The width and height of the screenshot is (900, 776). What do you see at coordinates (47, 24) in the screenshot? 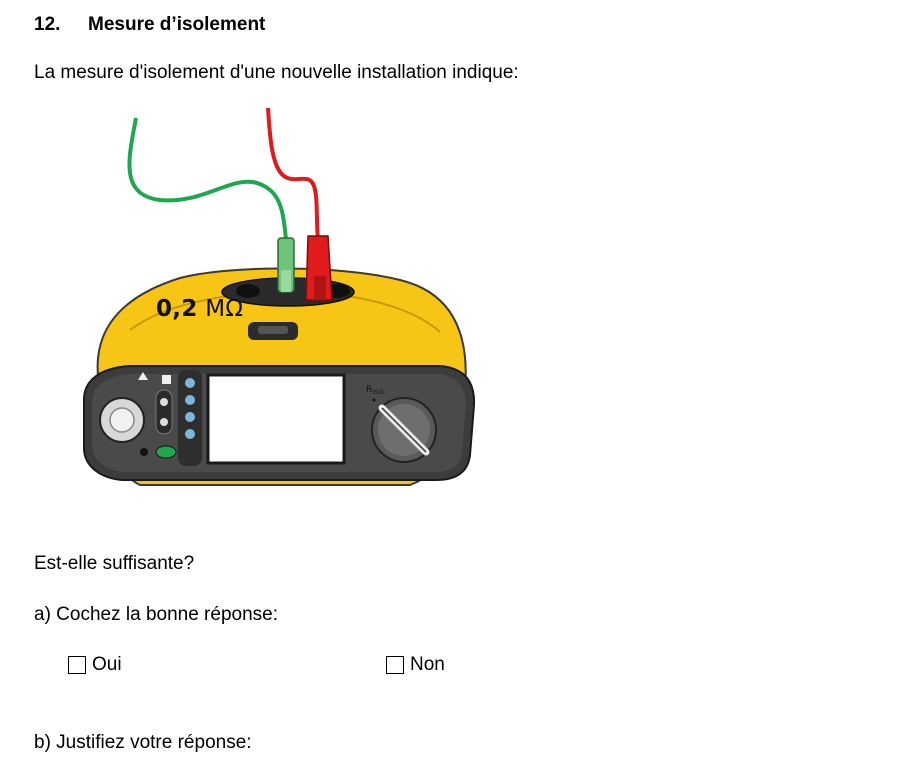
I see `section-number: 12.` at bounding box center [47, 24].